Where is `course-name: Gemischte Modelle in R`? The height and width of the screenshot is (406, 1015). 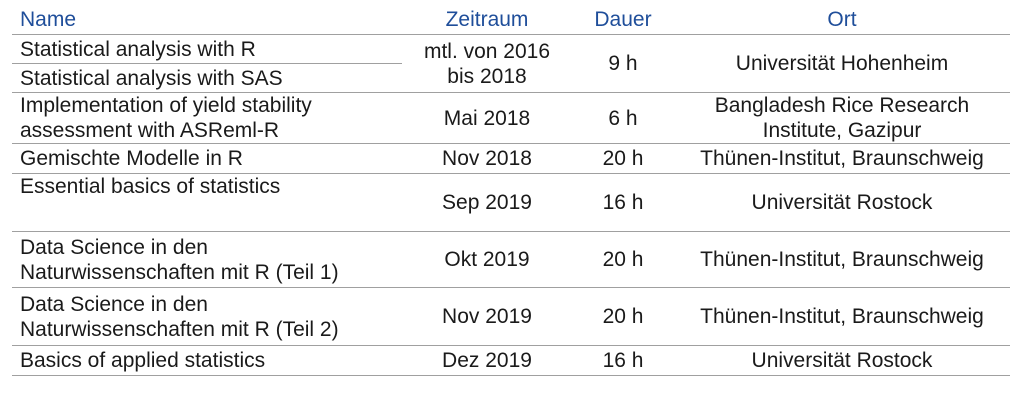
course-name: Gemischte Modelle in R is located at coordinates (207, 158).